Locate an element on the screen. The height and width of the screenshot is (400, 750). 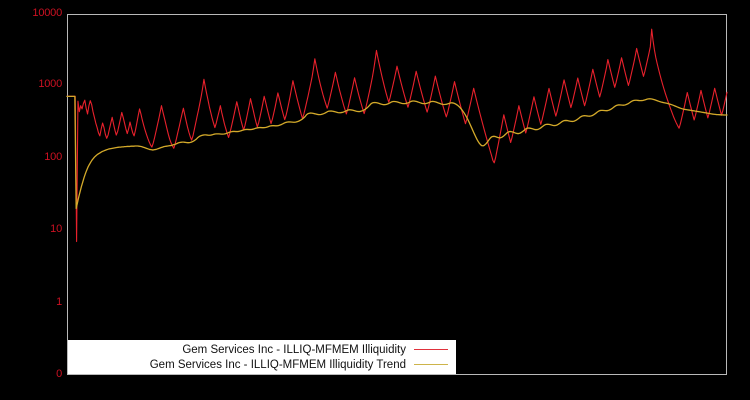
y-axis-tick-0: 0 is located at coordinates (59, 374).